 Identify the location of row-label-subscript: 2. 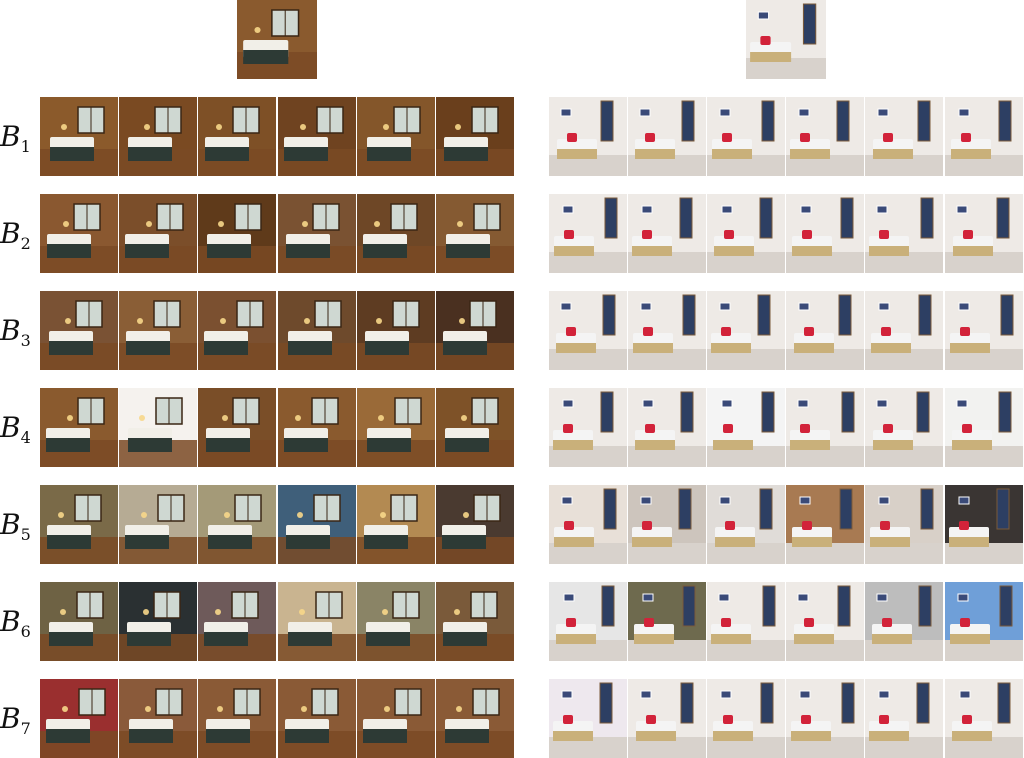
(25, 243).